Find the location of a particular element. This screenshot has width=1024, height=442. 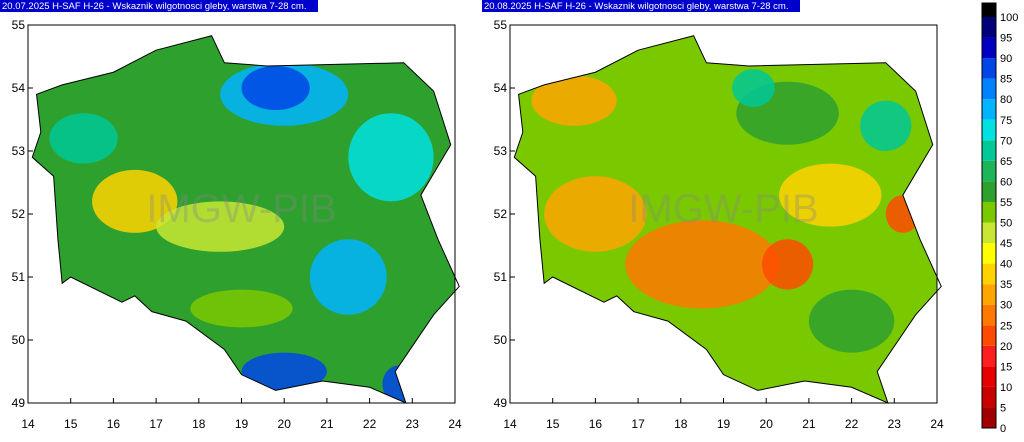

colorbar-label: 80 is located at coordinates (1006, 100).